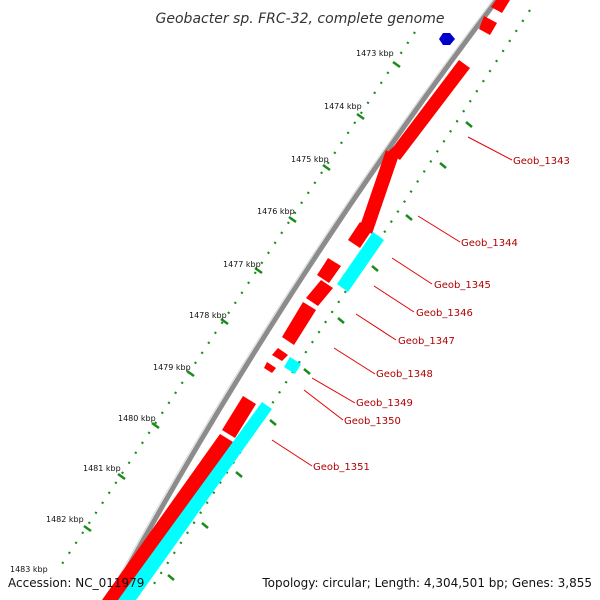 This screenshot has height=600, width=600. Describe the element at coordinates (379, 192) in the screenshot. I see `forward-gene-segment` at that location.